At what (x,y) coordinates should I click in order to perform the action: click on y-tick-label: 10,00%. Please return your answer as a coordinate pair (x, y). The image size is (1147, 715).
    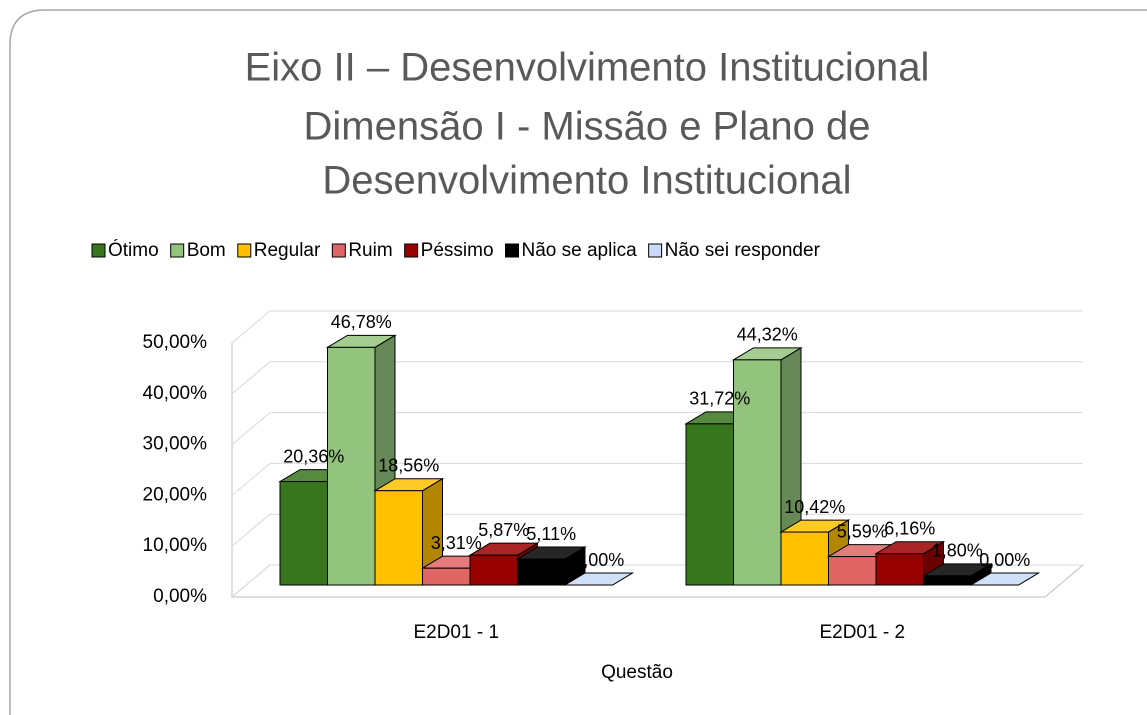
    Looking at the image, I should click on (175, 545).